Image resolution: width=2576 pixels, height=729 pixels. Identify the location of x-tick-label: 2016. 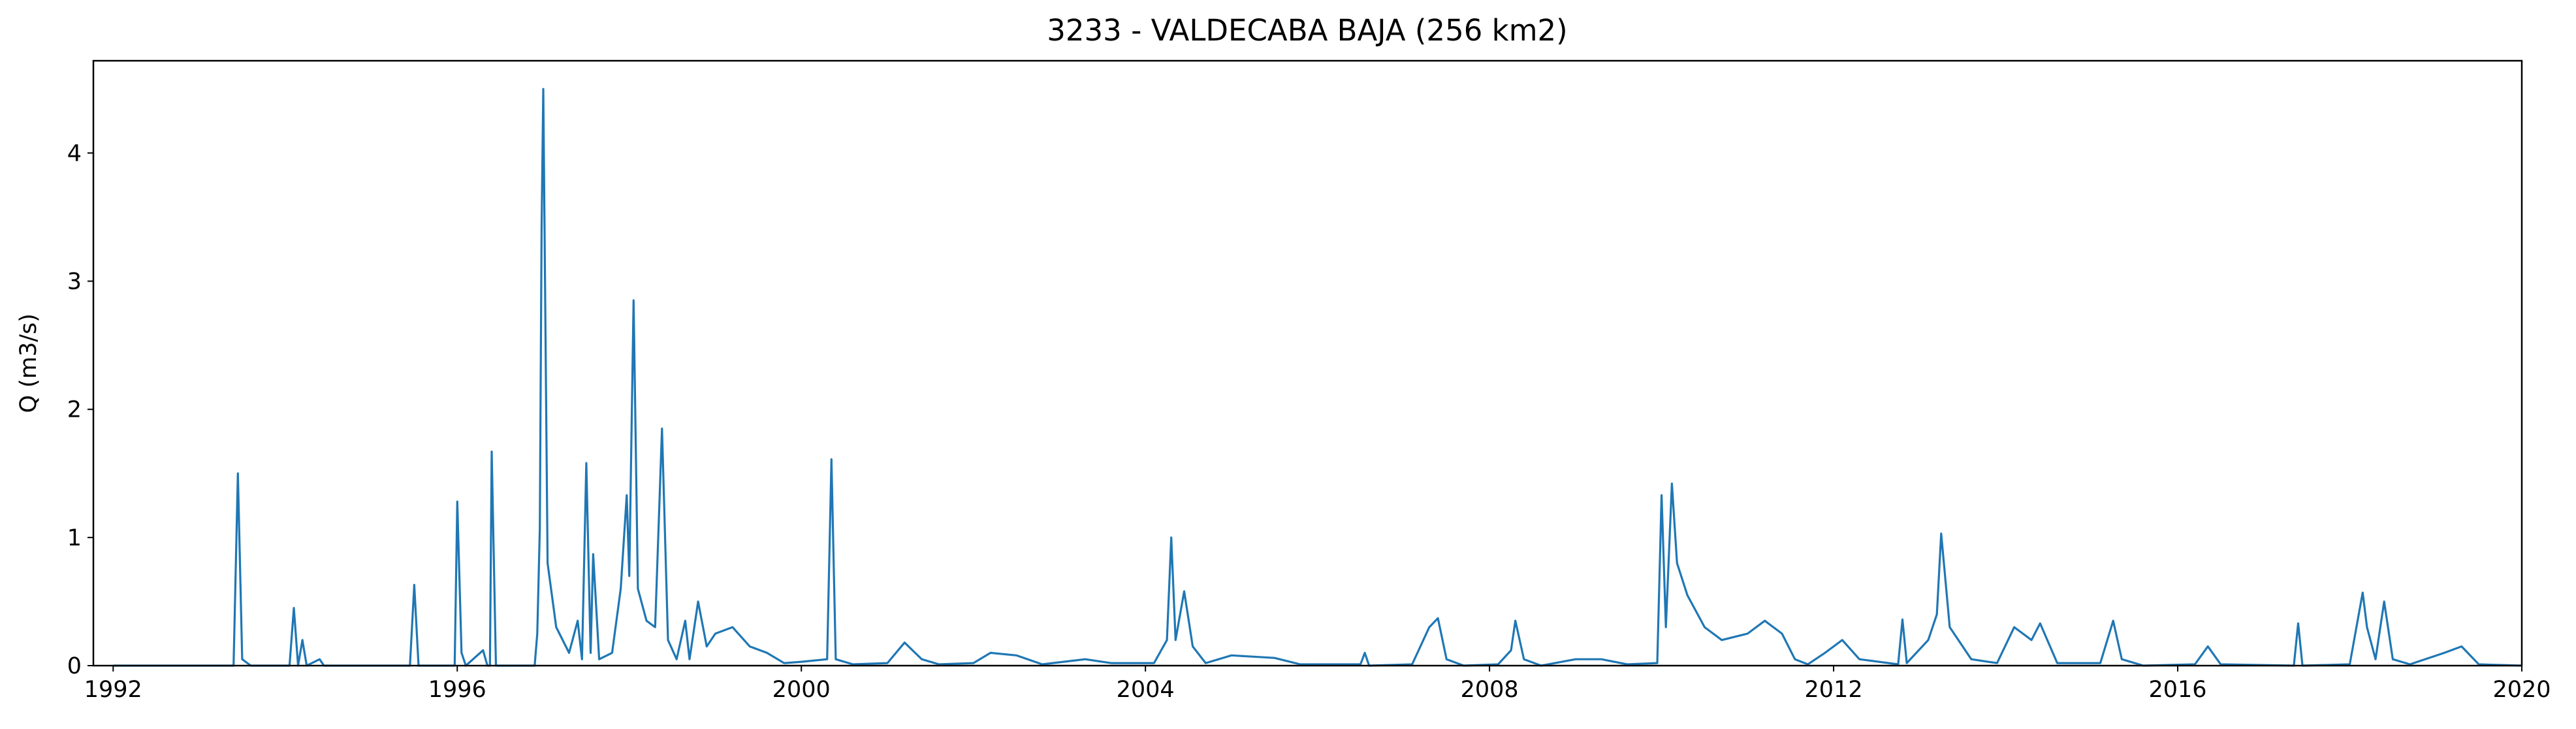
(2178, 690).